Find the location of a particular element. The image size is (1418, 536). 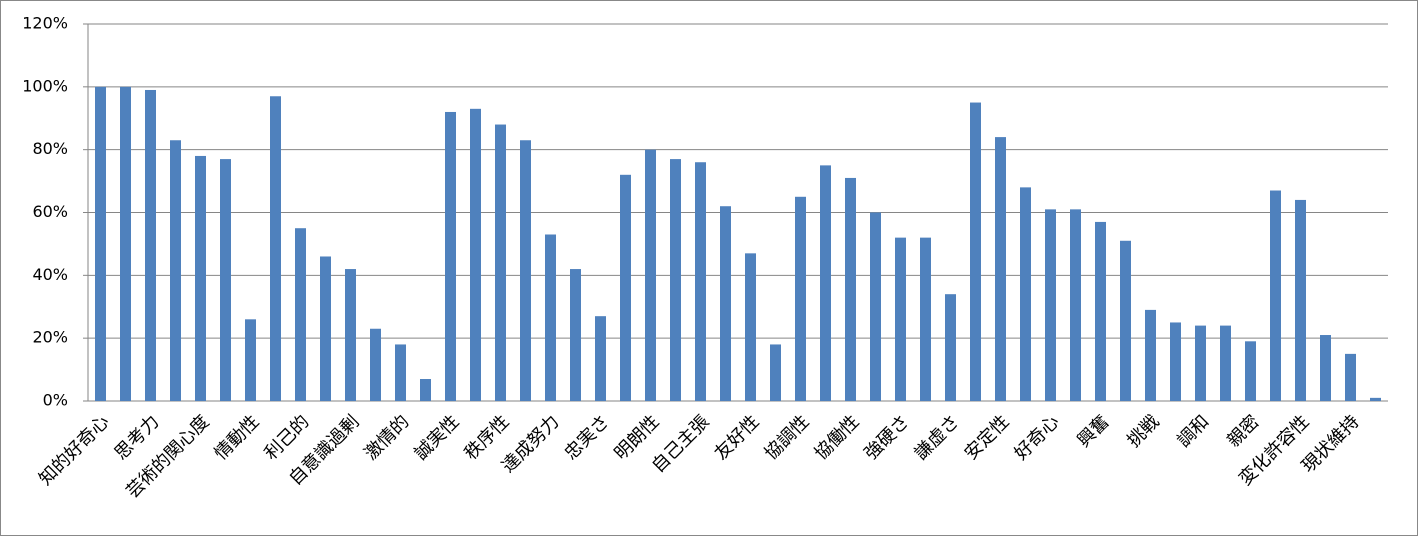

y-tick-label: 20% is located at coordinates (50, 337).